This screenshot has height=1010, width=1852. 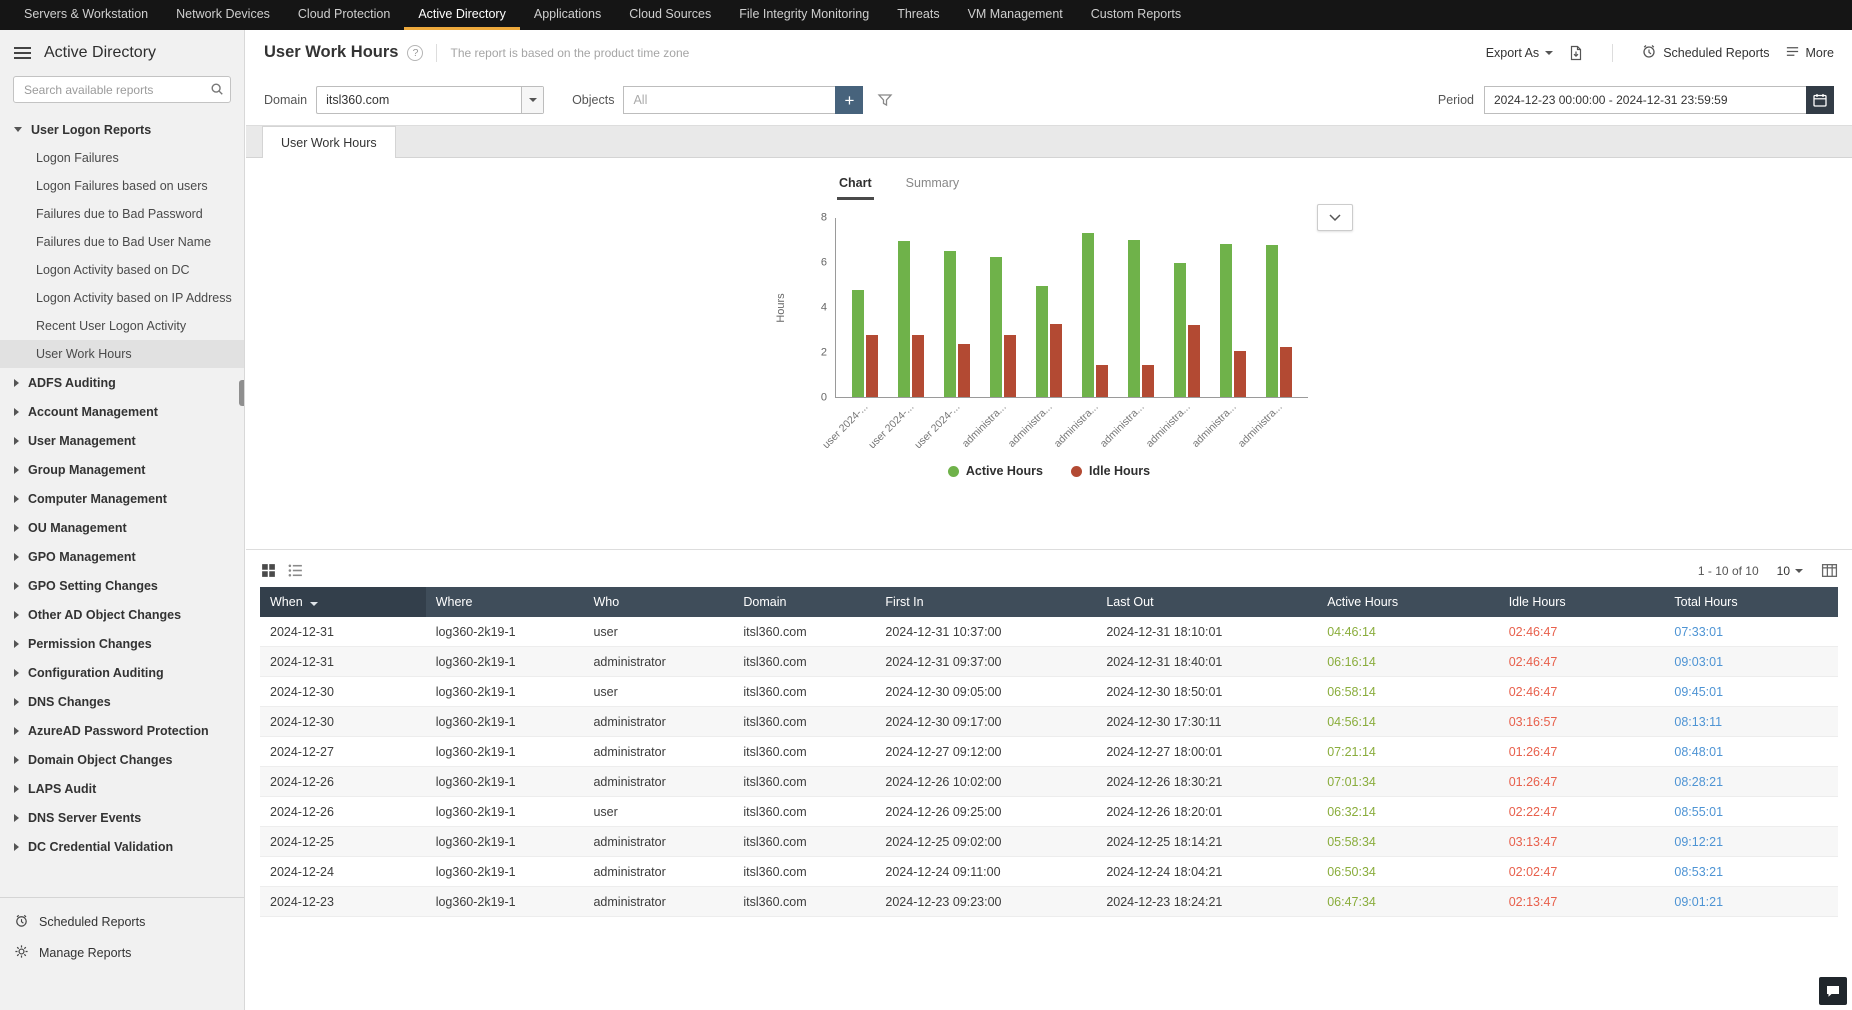 What do you see at coordinates (1335, 217) in the screenshot?
I see `chart-menu-button` at bounding box center [1335, 217].